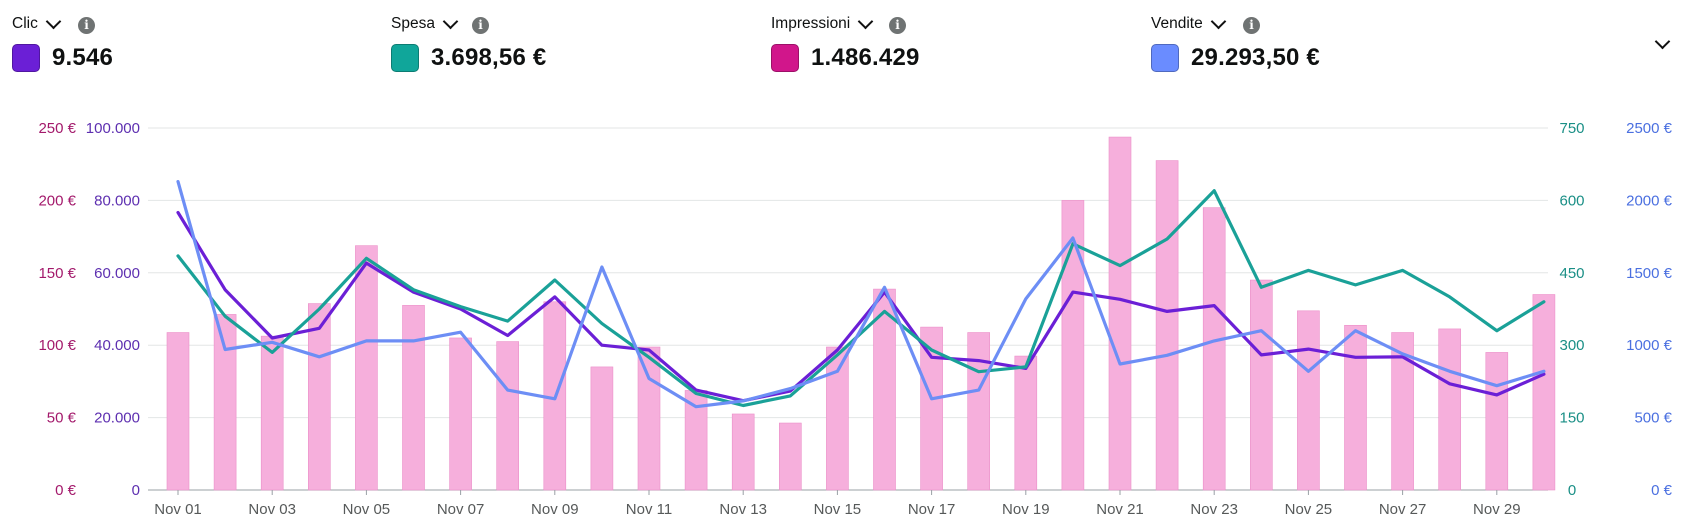  Describe the element at coordinates (1255, 57) in the screenshot. I see `metric-value: 29.293,50 €` at that location.